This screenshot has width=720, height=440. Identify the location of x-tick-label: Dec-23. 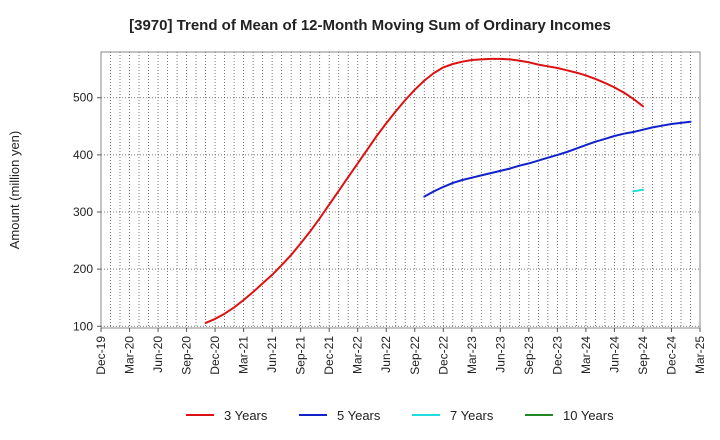
(557, 355).